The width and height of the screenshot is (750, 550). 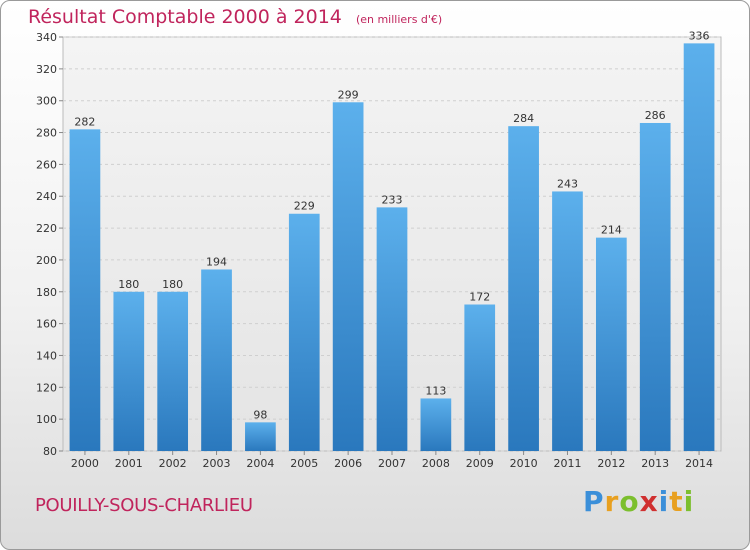 I want to click on data-label: 172, so click(x=479, y=297).